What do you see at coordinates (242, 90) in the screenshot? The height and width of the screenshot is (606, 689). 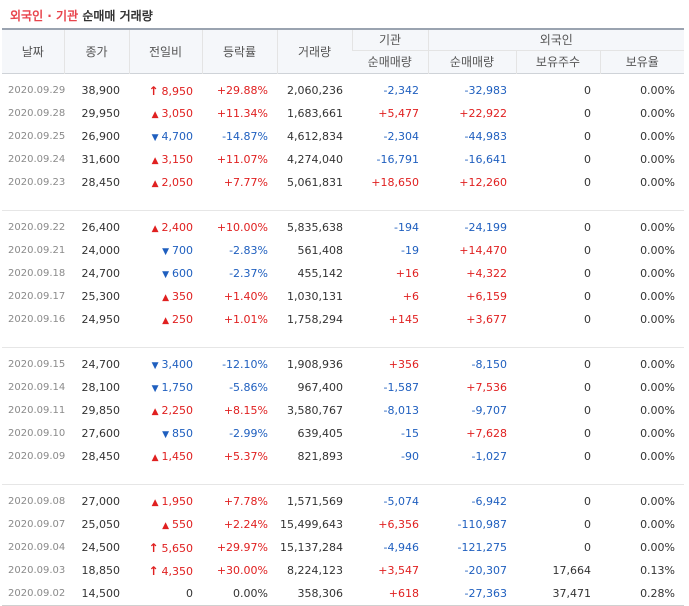 I see `rate-cell: +29.88%` at bounding box center [242, 90].